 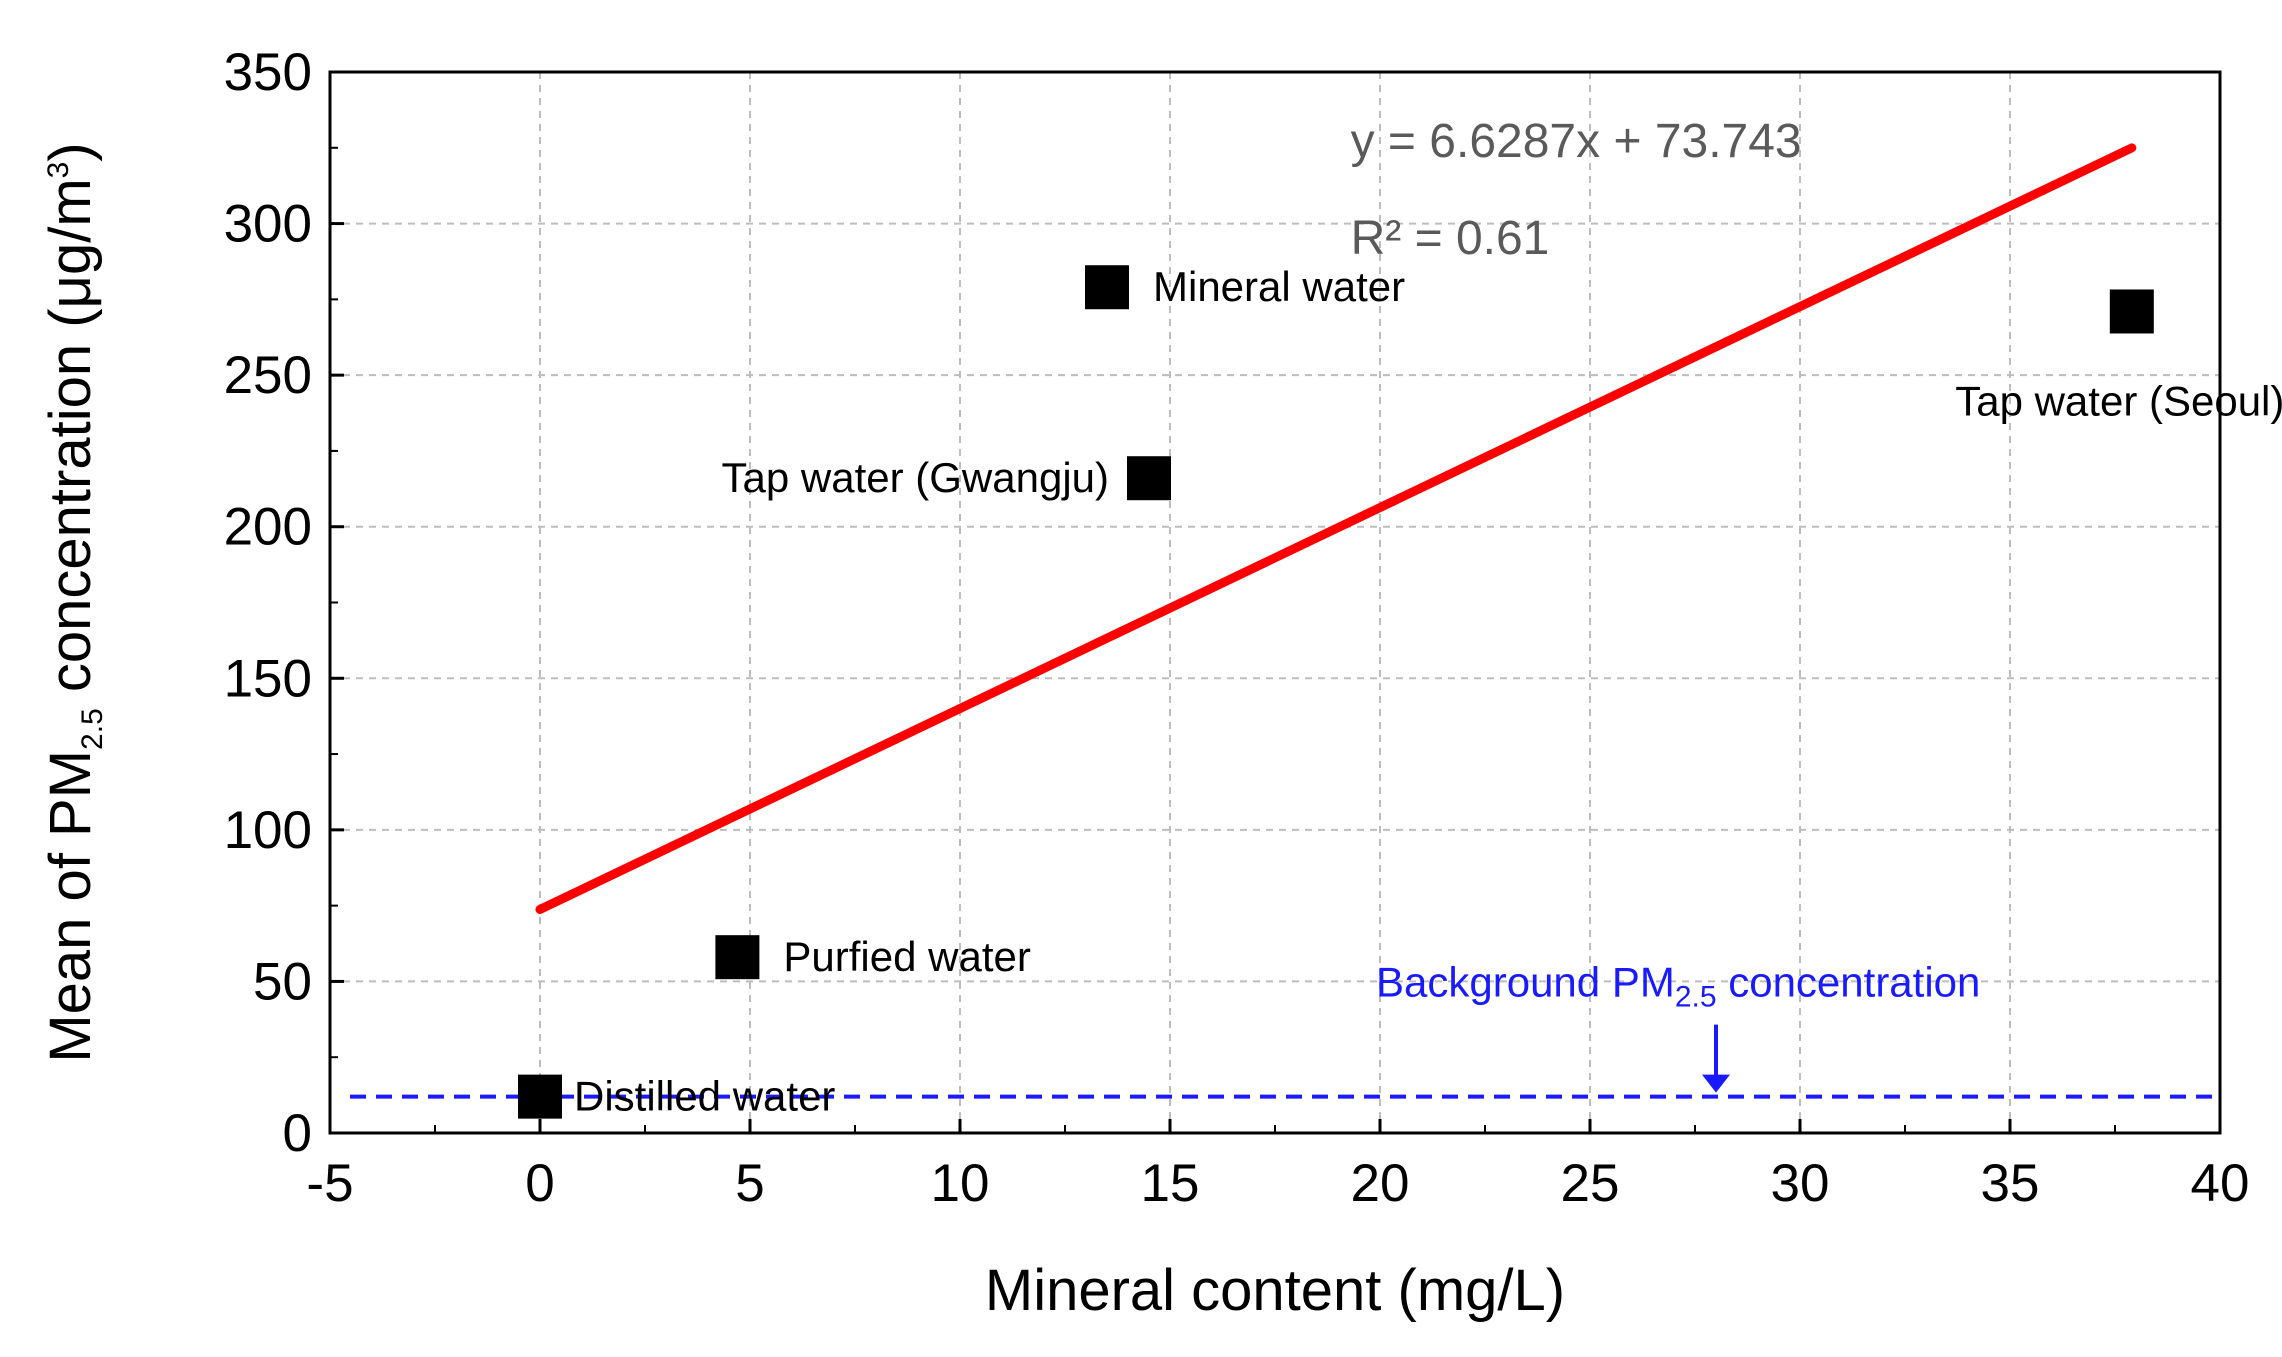 What do you see at coordinates (70, 443) in the screenshot?
I see `y-axis-title-middle: concentration (μg/m` at bounding box center [70, 443].